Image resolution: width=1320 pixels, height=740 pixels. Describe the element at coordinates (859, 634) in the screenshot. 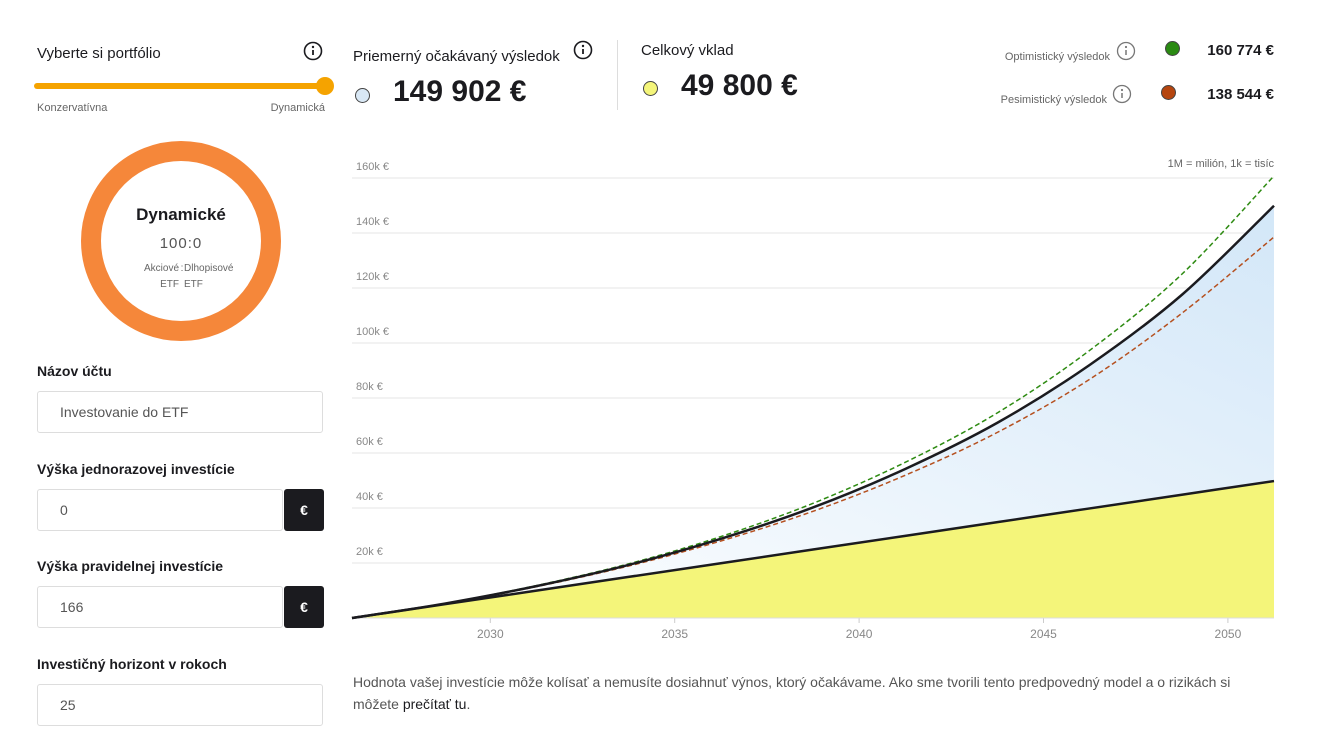

I see `x-tick-label: 2040` at that location.